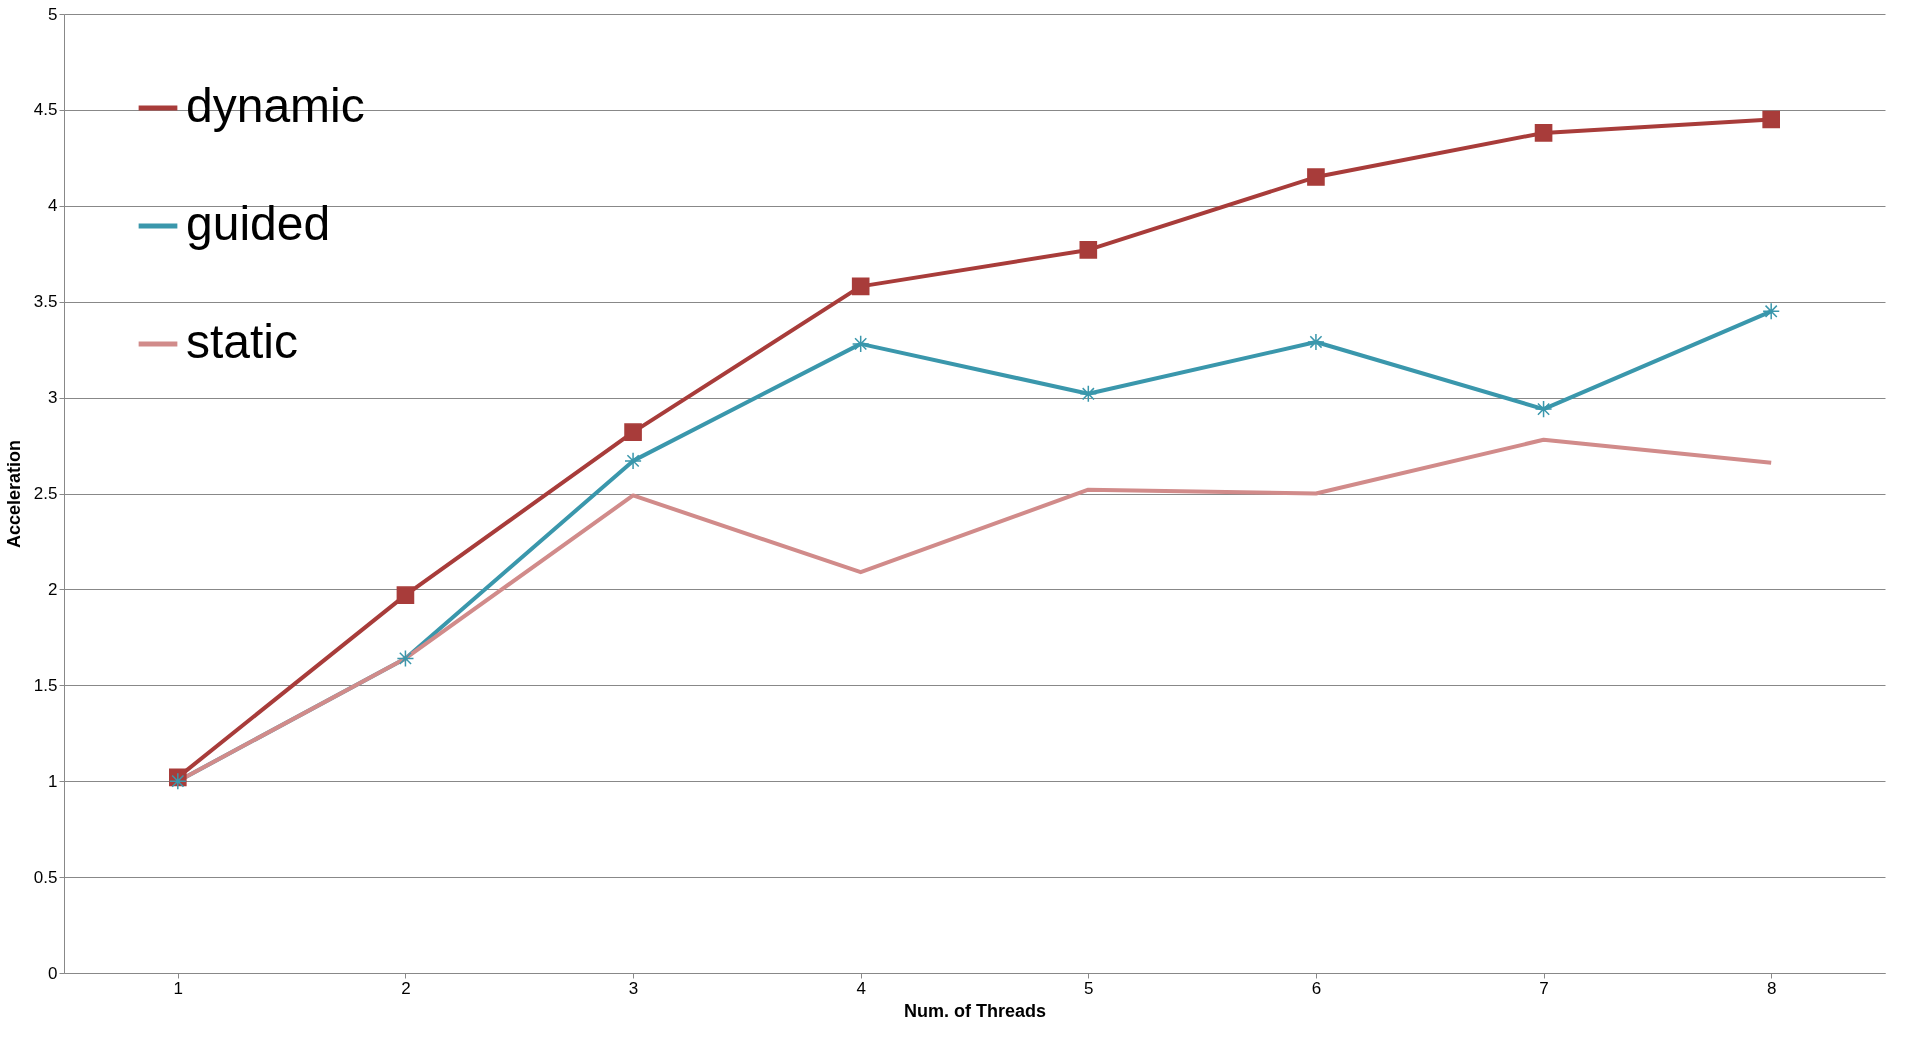 This screenshot has height=1037, width=1905. What do you see at coordinates (975, 1010) in the screenshot?
I see `x-axis-title: Num. of Threads` at bounding box center [975, 1010].